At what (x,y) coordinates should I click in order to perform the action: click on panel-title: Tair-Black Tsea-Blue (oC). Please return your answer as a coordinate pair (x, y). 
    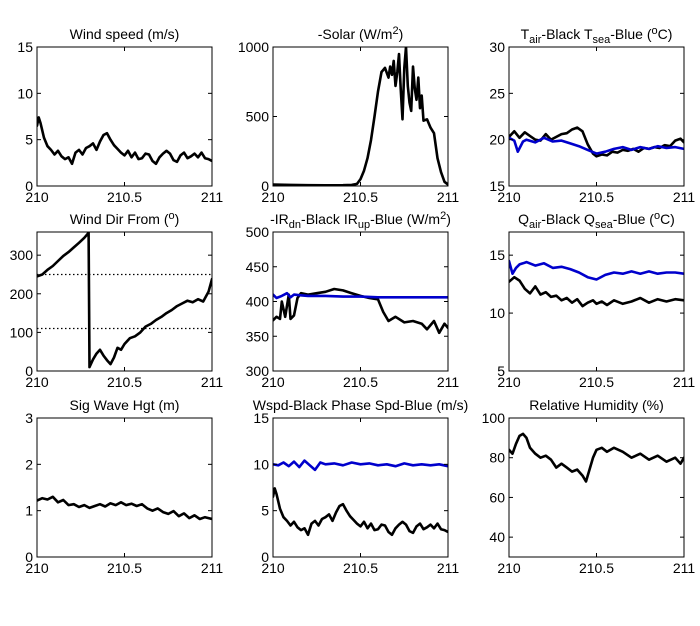
    Looking at the image, I should click on (597, 35).